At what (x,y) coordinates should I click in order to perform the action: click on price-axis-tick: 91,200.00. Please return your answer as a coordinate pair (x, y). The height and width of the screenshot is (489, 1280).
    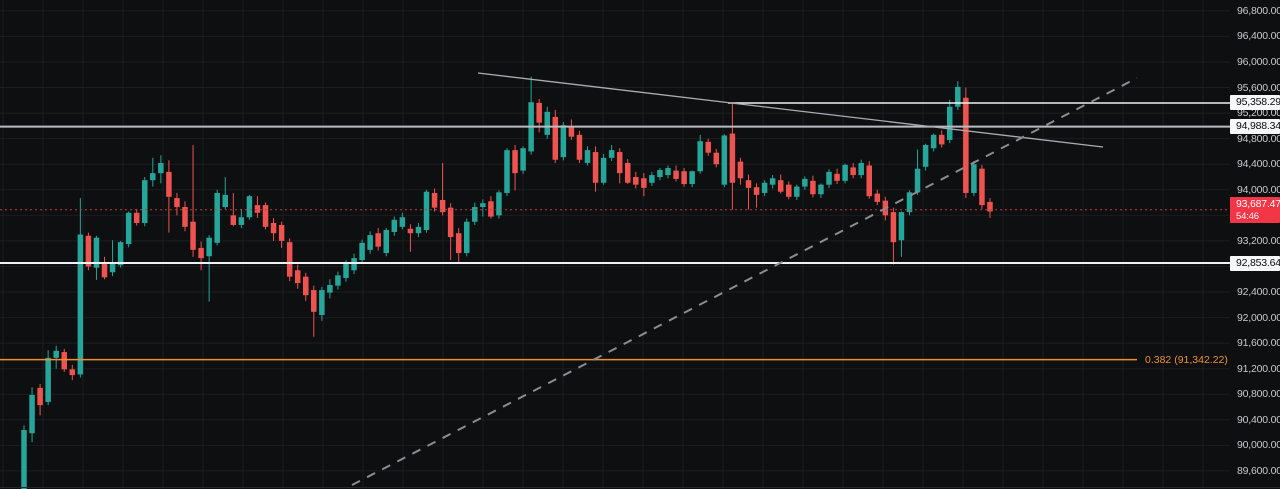
    Looking at the image, I should click on (1258, 368).